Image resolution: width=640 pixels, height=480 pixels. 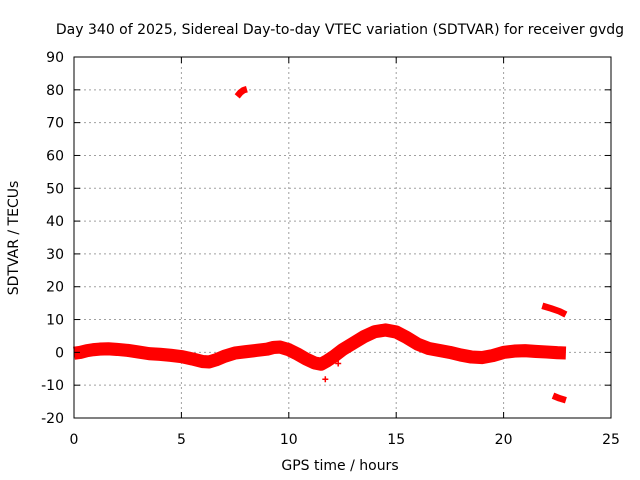 I want to click on y-tick-label: 10, so click(x=55, y=321).